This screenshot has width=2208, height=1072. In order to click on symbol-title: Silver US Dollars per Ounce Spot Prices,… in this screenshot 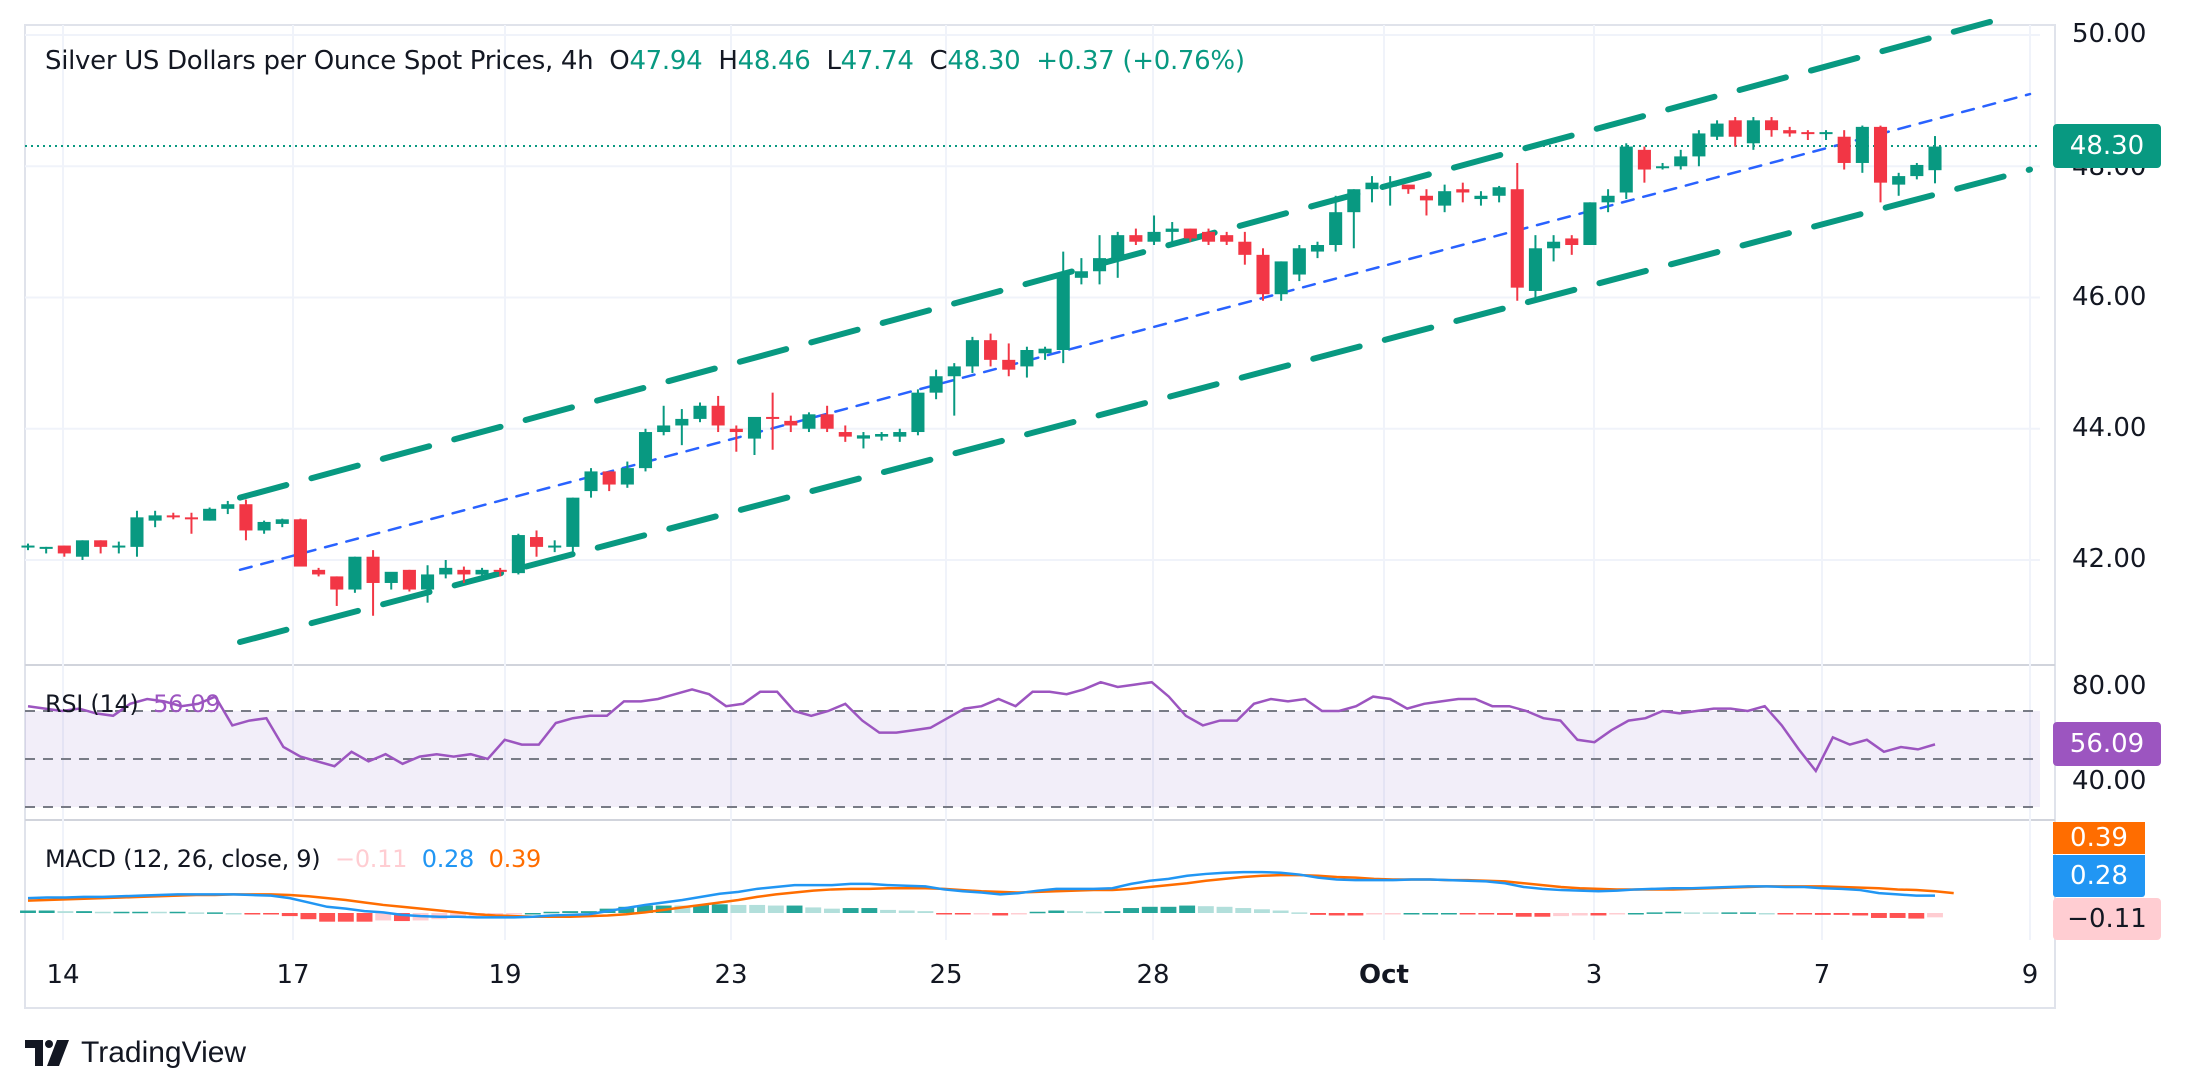, I will do `click(319, 61)`.